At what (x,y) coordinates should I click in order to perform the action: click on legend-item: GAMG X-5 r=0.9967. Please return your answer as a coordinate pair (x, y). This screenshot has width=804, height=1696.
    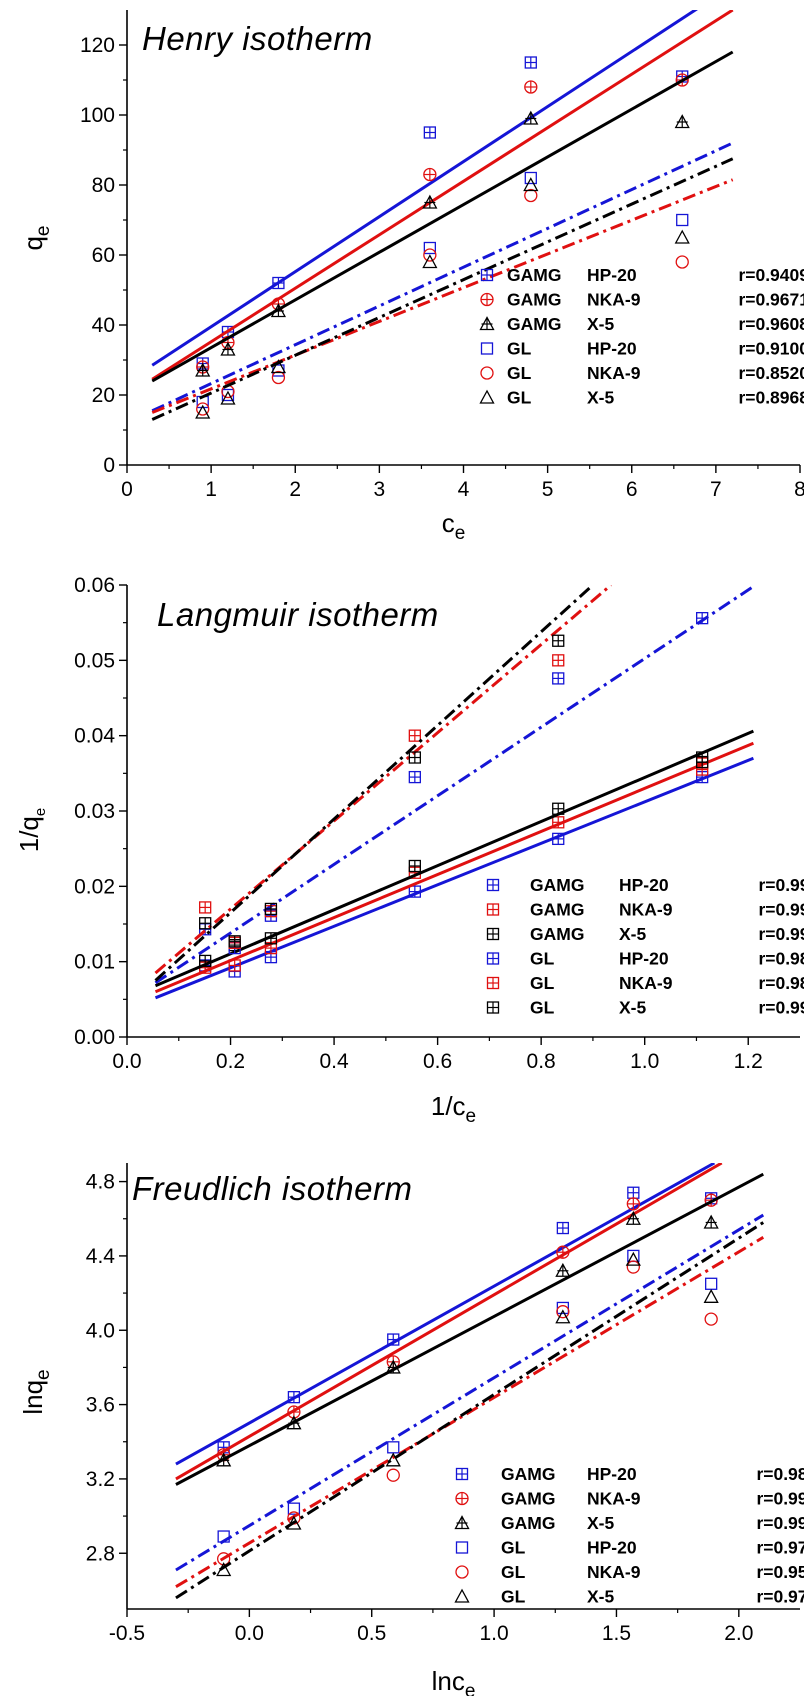
    Looking at the image, I should click on (645, 934).